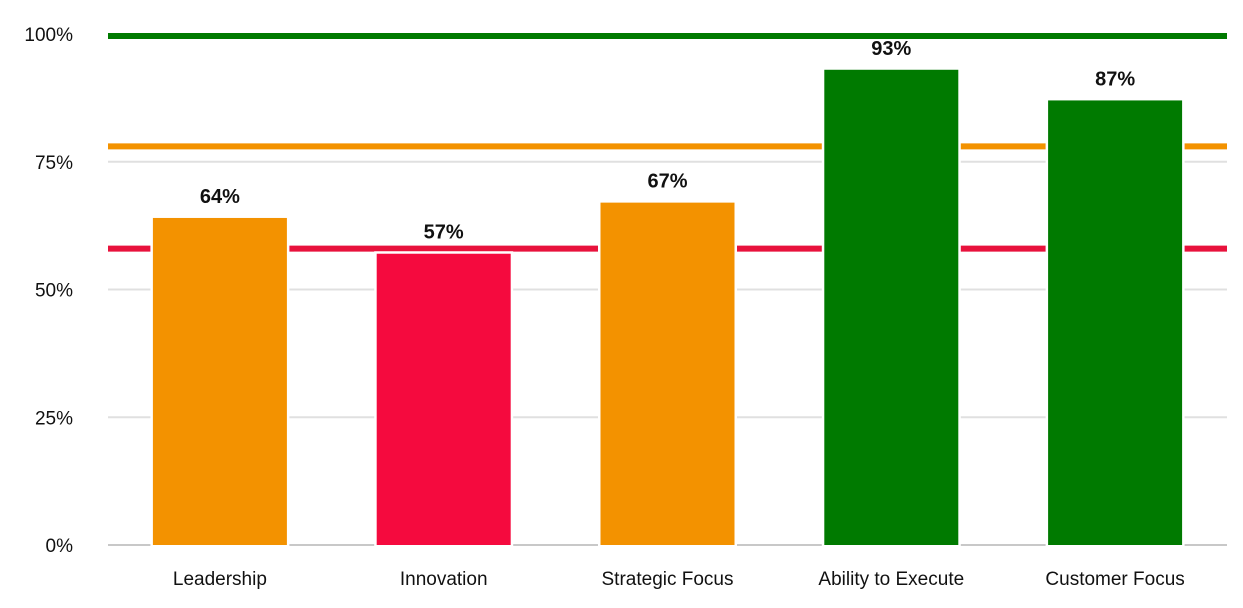 The width and height of the screenshot is (1243, 608). I want to click on data-label: 87%, so click(1115, 79).